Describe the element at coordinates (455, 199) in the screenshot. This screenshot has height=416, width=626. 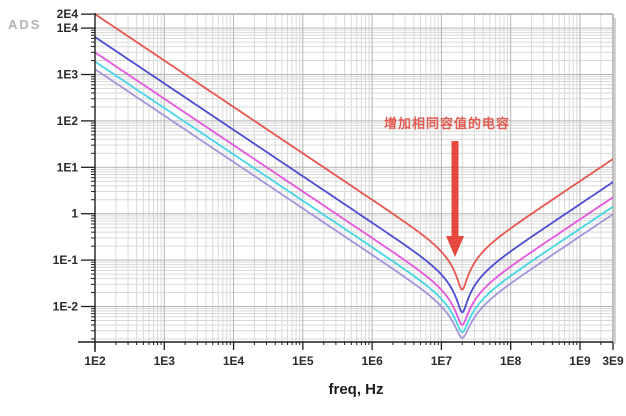
I see `annotation-arrow-icon` at that location.